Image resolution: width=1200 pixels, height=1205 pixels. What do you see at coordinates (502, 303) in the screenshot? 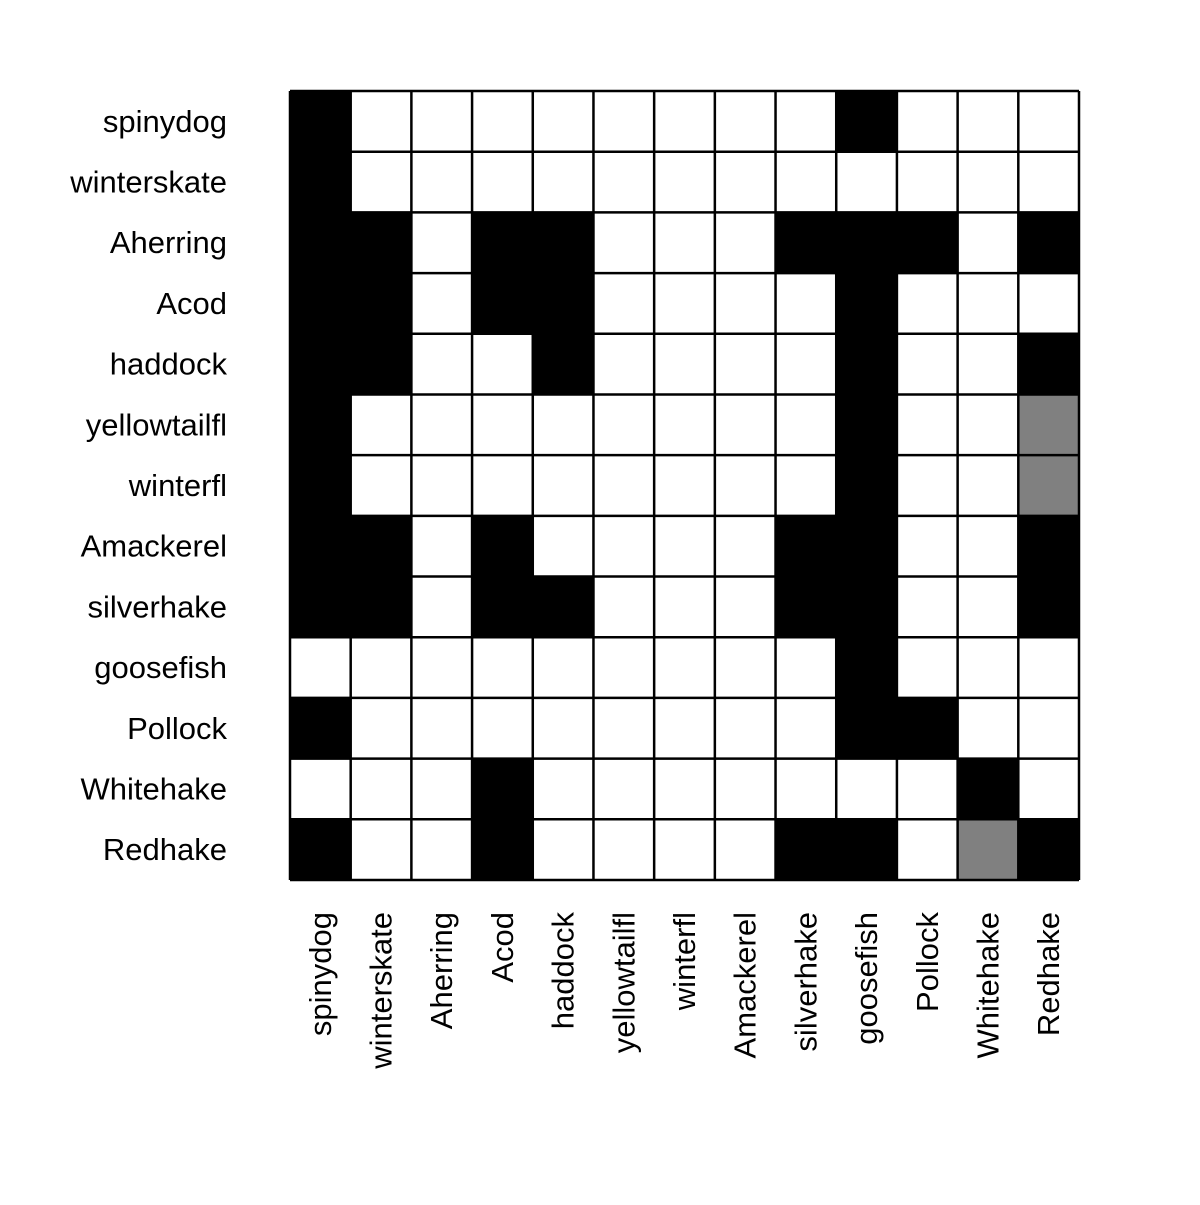
I see `heatmap-cell-Acod-Acod` at bounding box center [502, 303].